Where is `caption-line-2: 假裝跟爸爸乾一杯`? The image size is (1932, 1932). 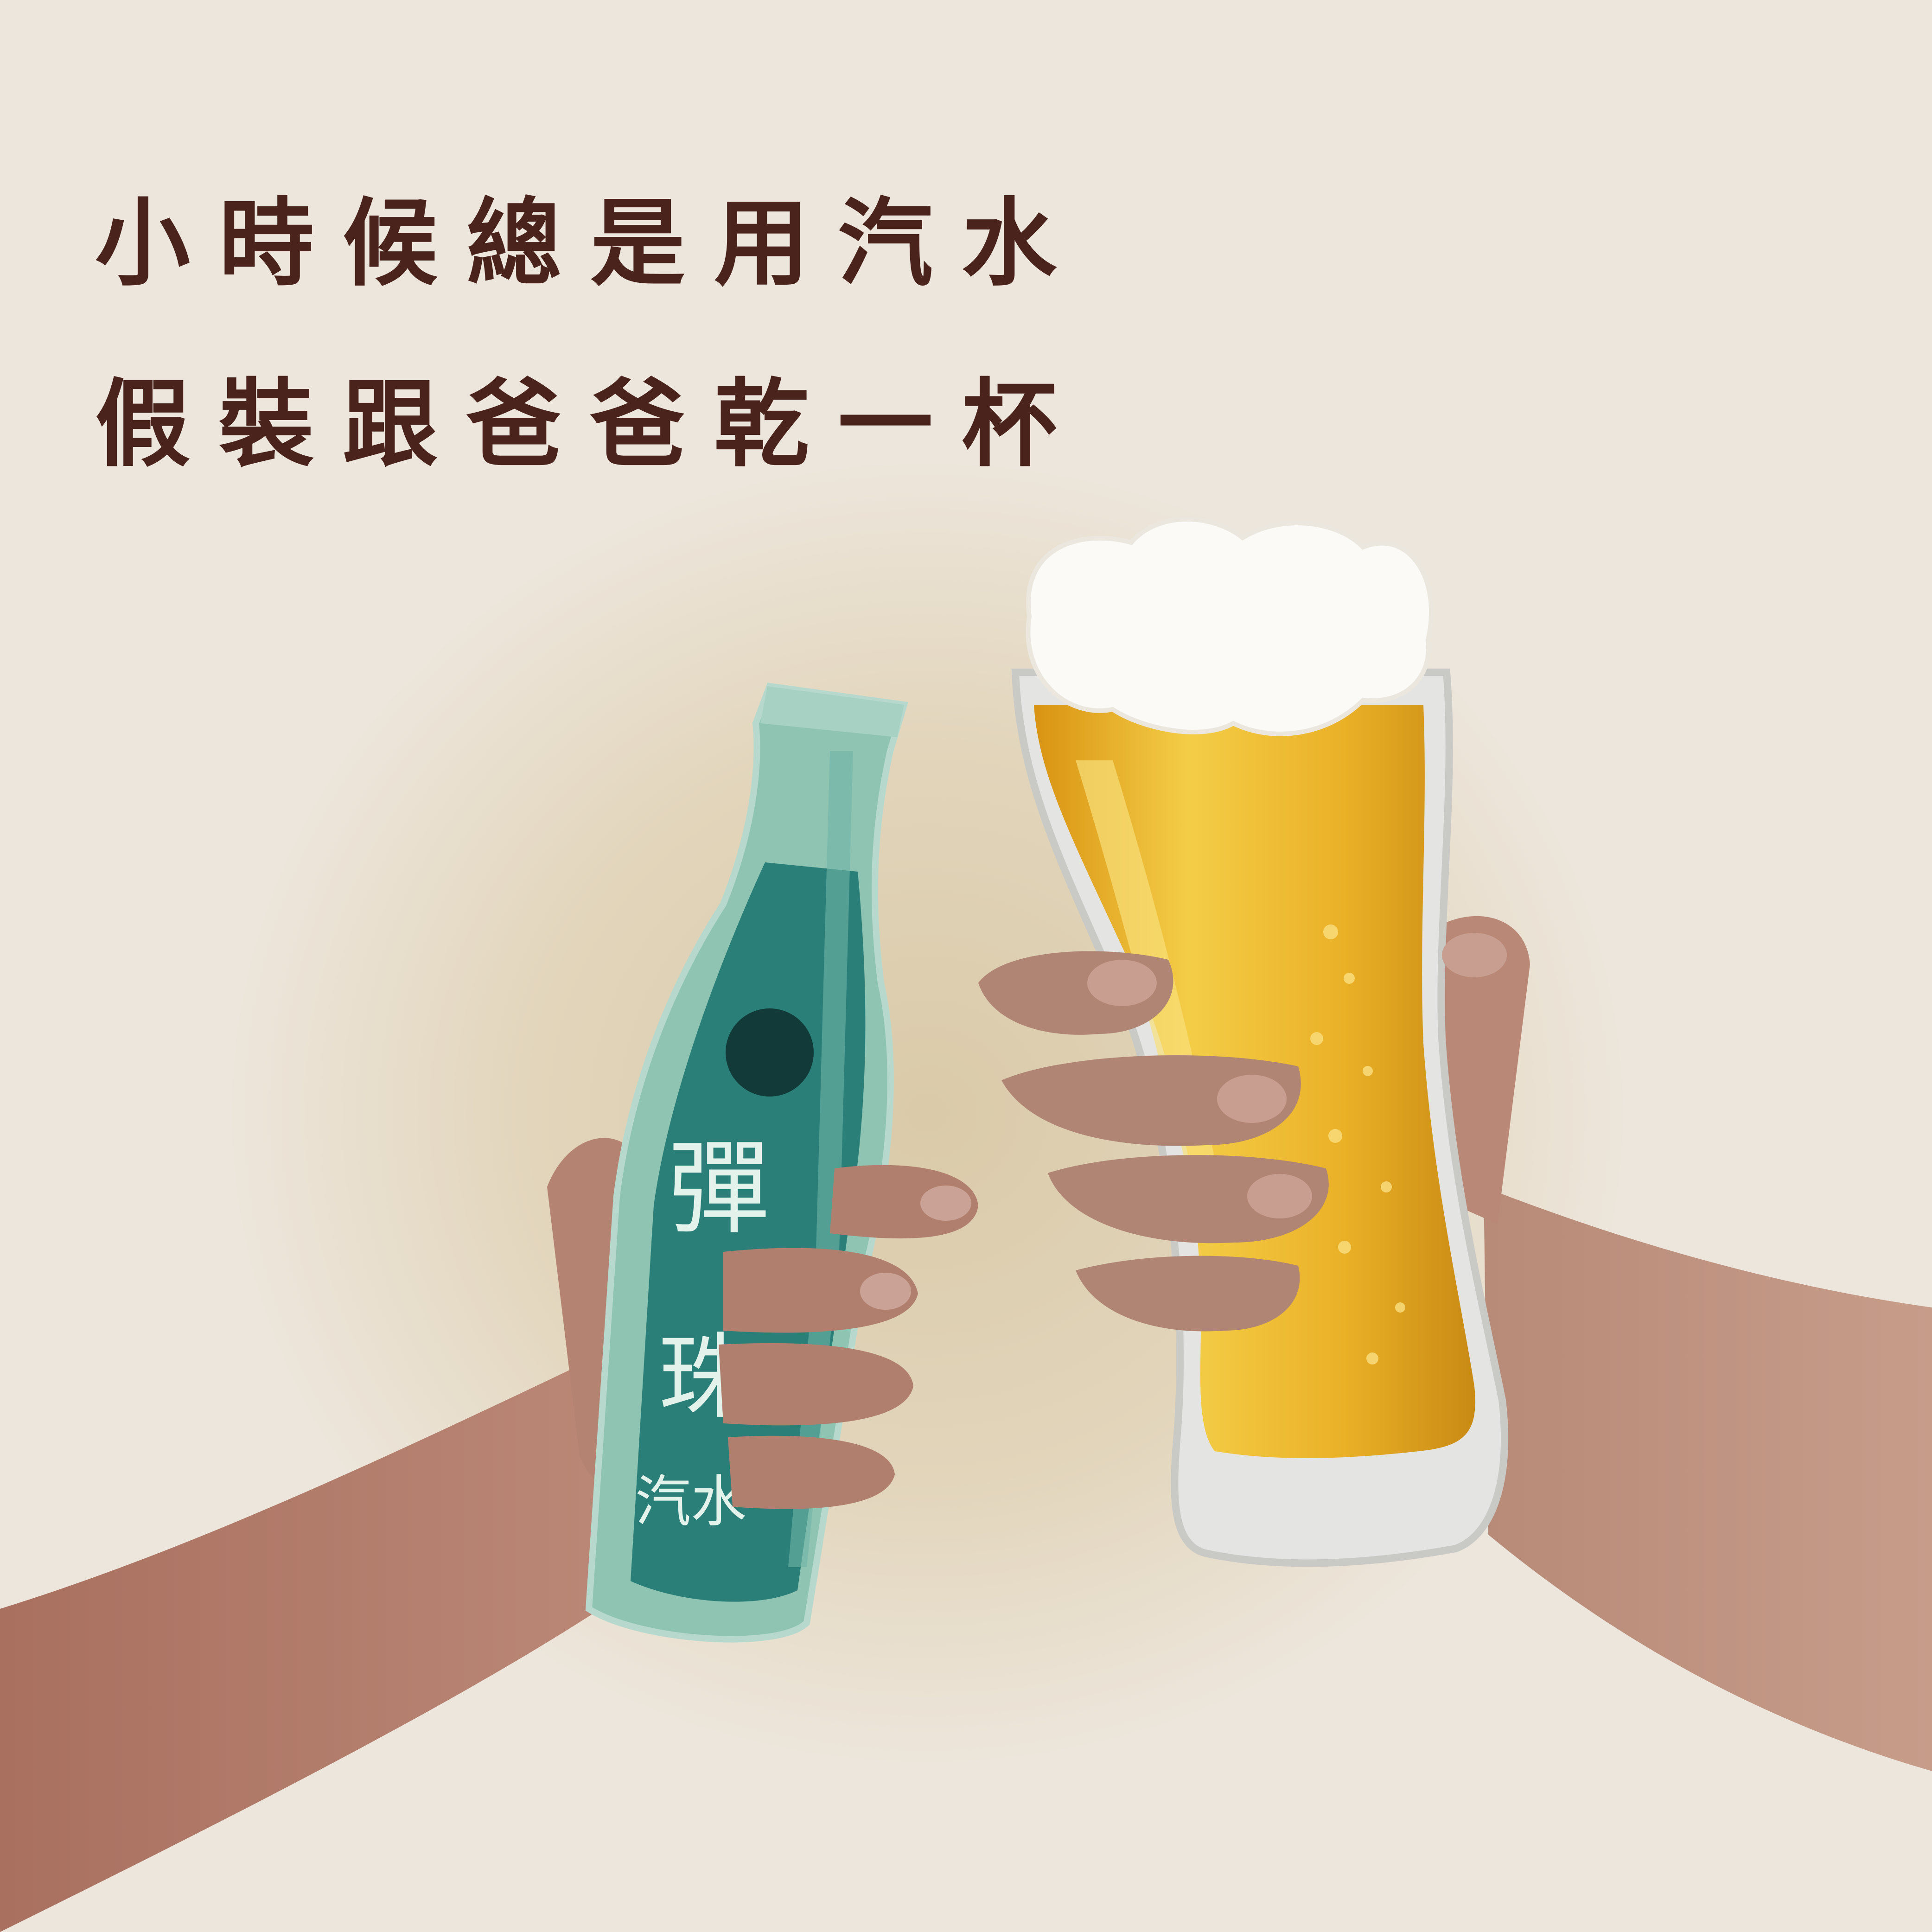
caption-line-2: 假裝跟爸爸乾一杯 is located at coordinates (590, 425).